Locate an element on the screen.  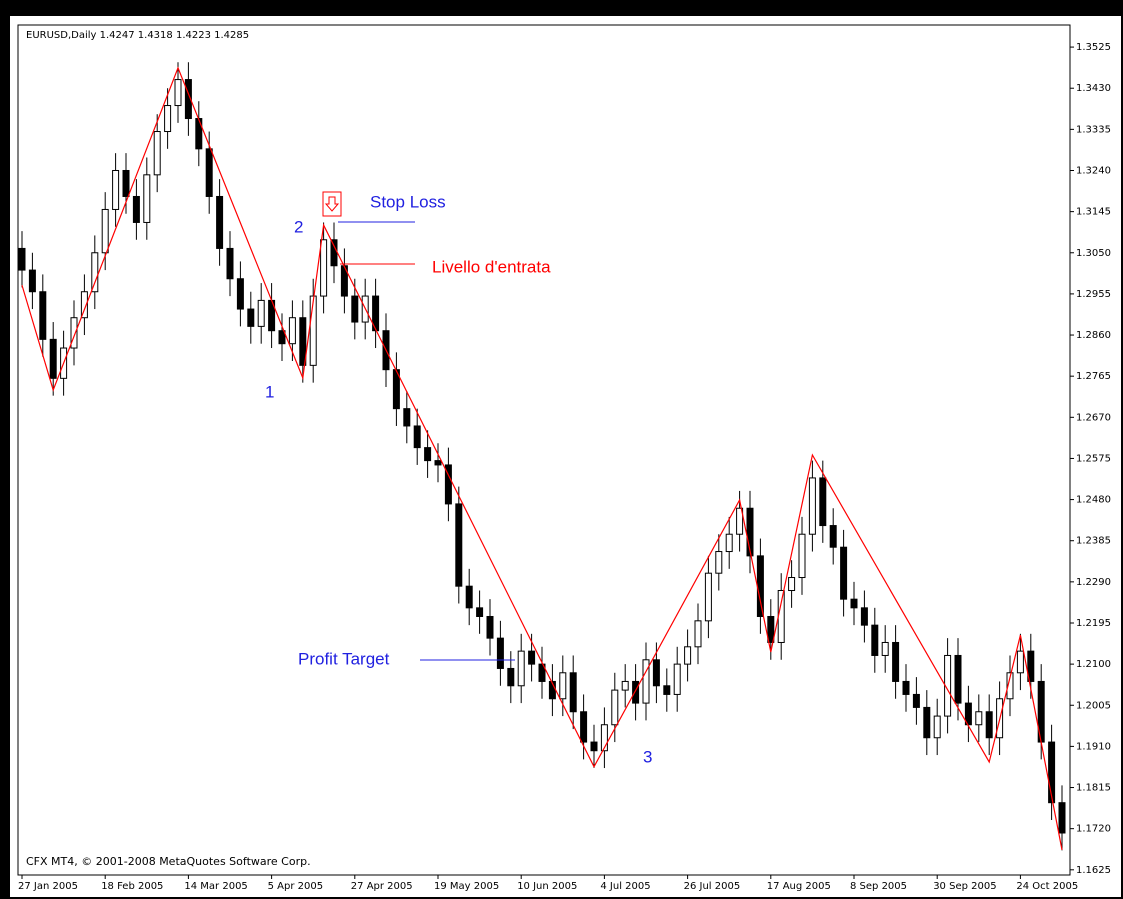
annotation: 1 is located at coordinates (269, 391).